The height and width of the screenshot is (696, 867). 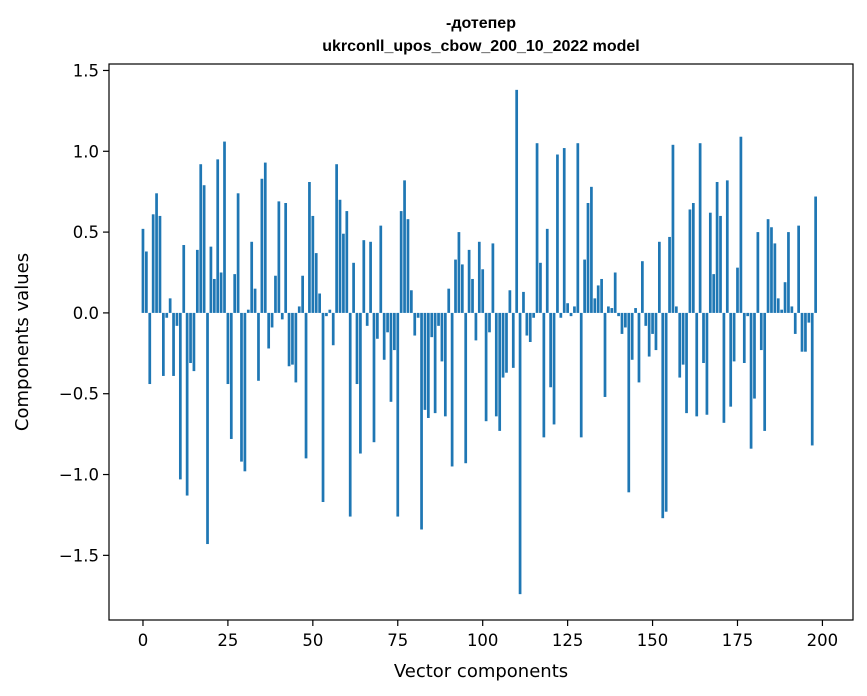 I want to click on x-axis-label: Vector components, so click(x=481, y=671).